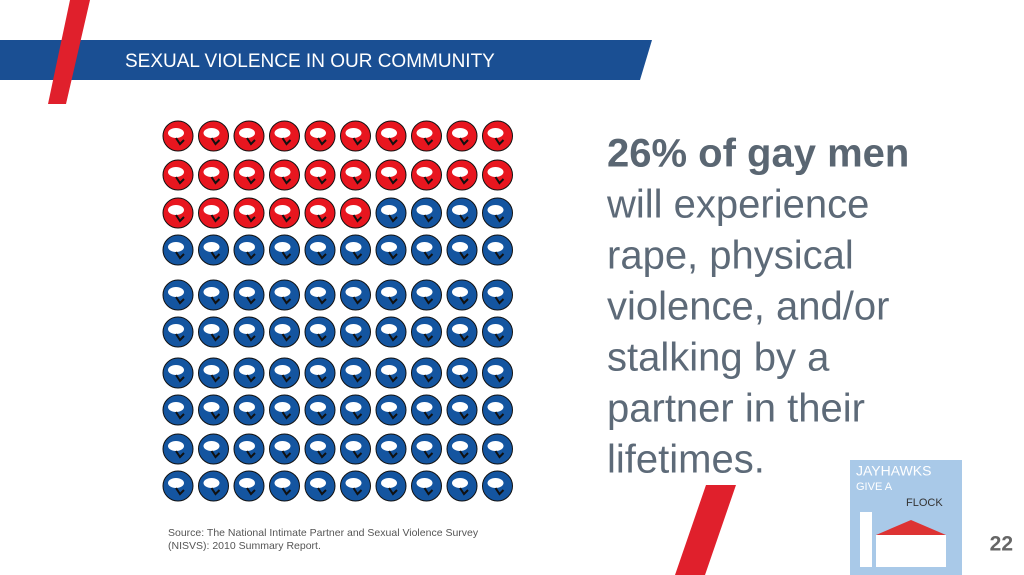 This screenshot has height=575, width=1024. I want to click on source: (NISVS): 2010 Summary Report., so click(244, 546).